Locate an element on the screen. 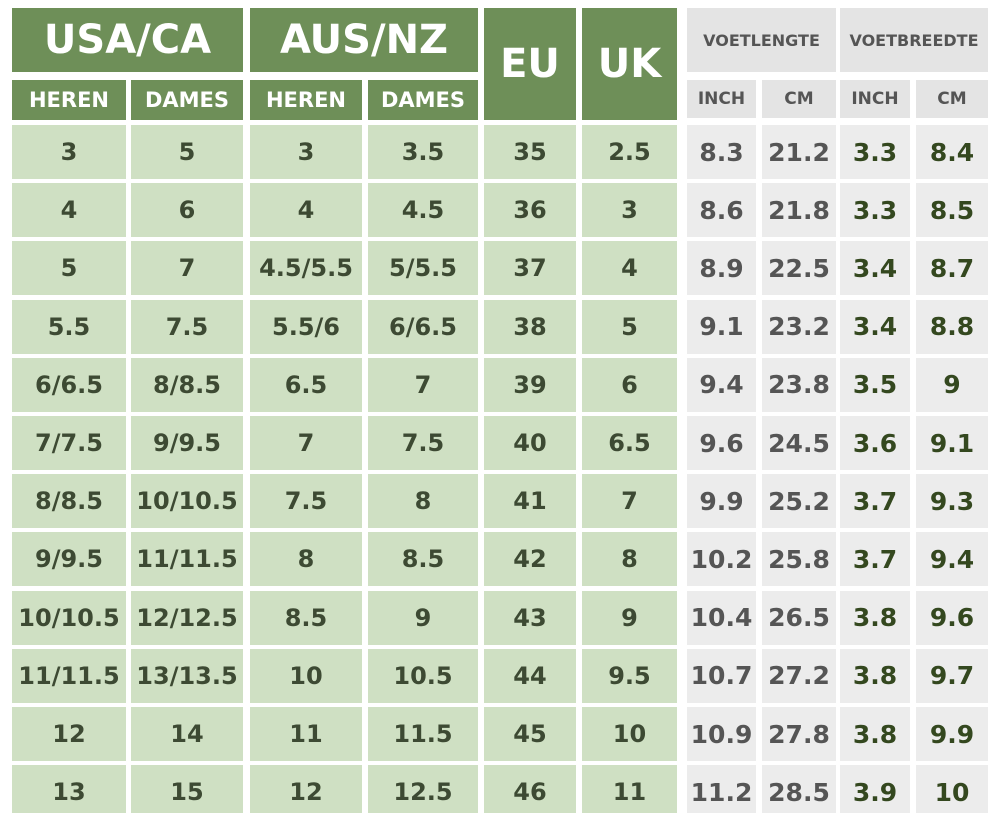  table-cell: 39 is located at coordinates (530, 384).